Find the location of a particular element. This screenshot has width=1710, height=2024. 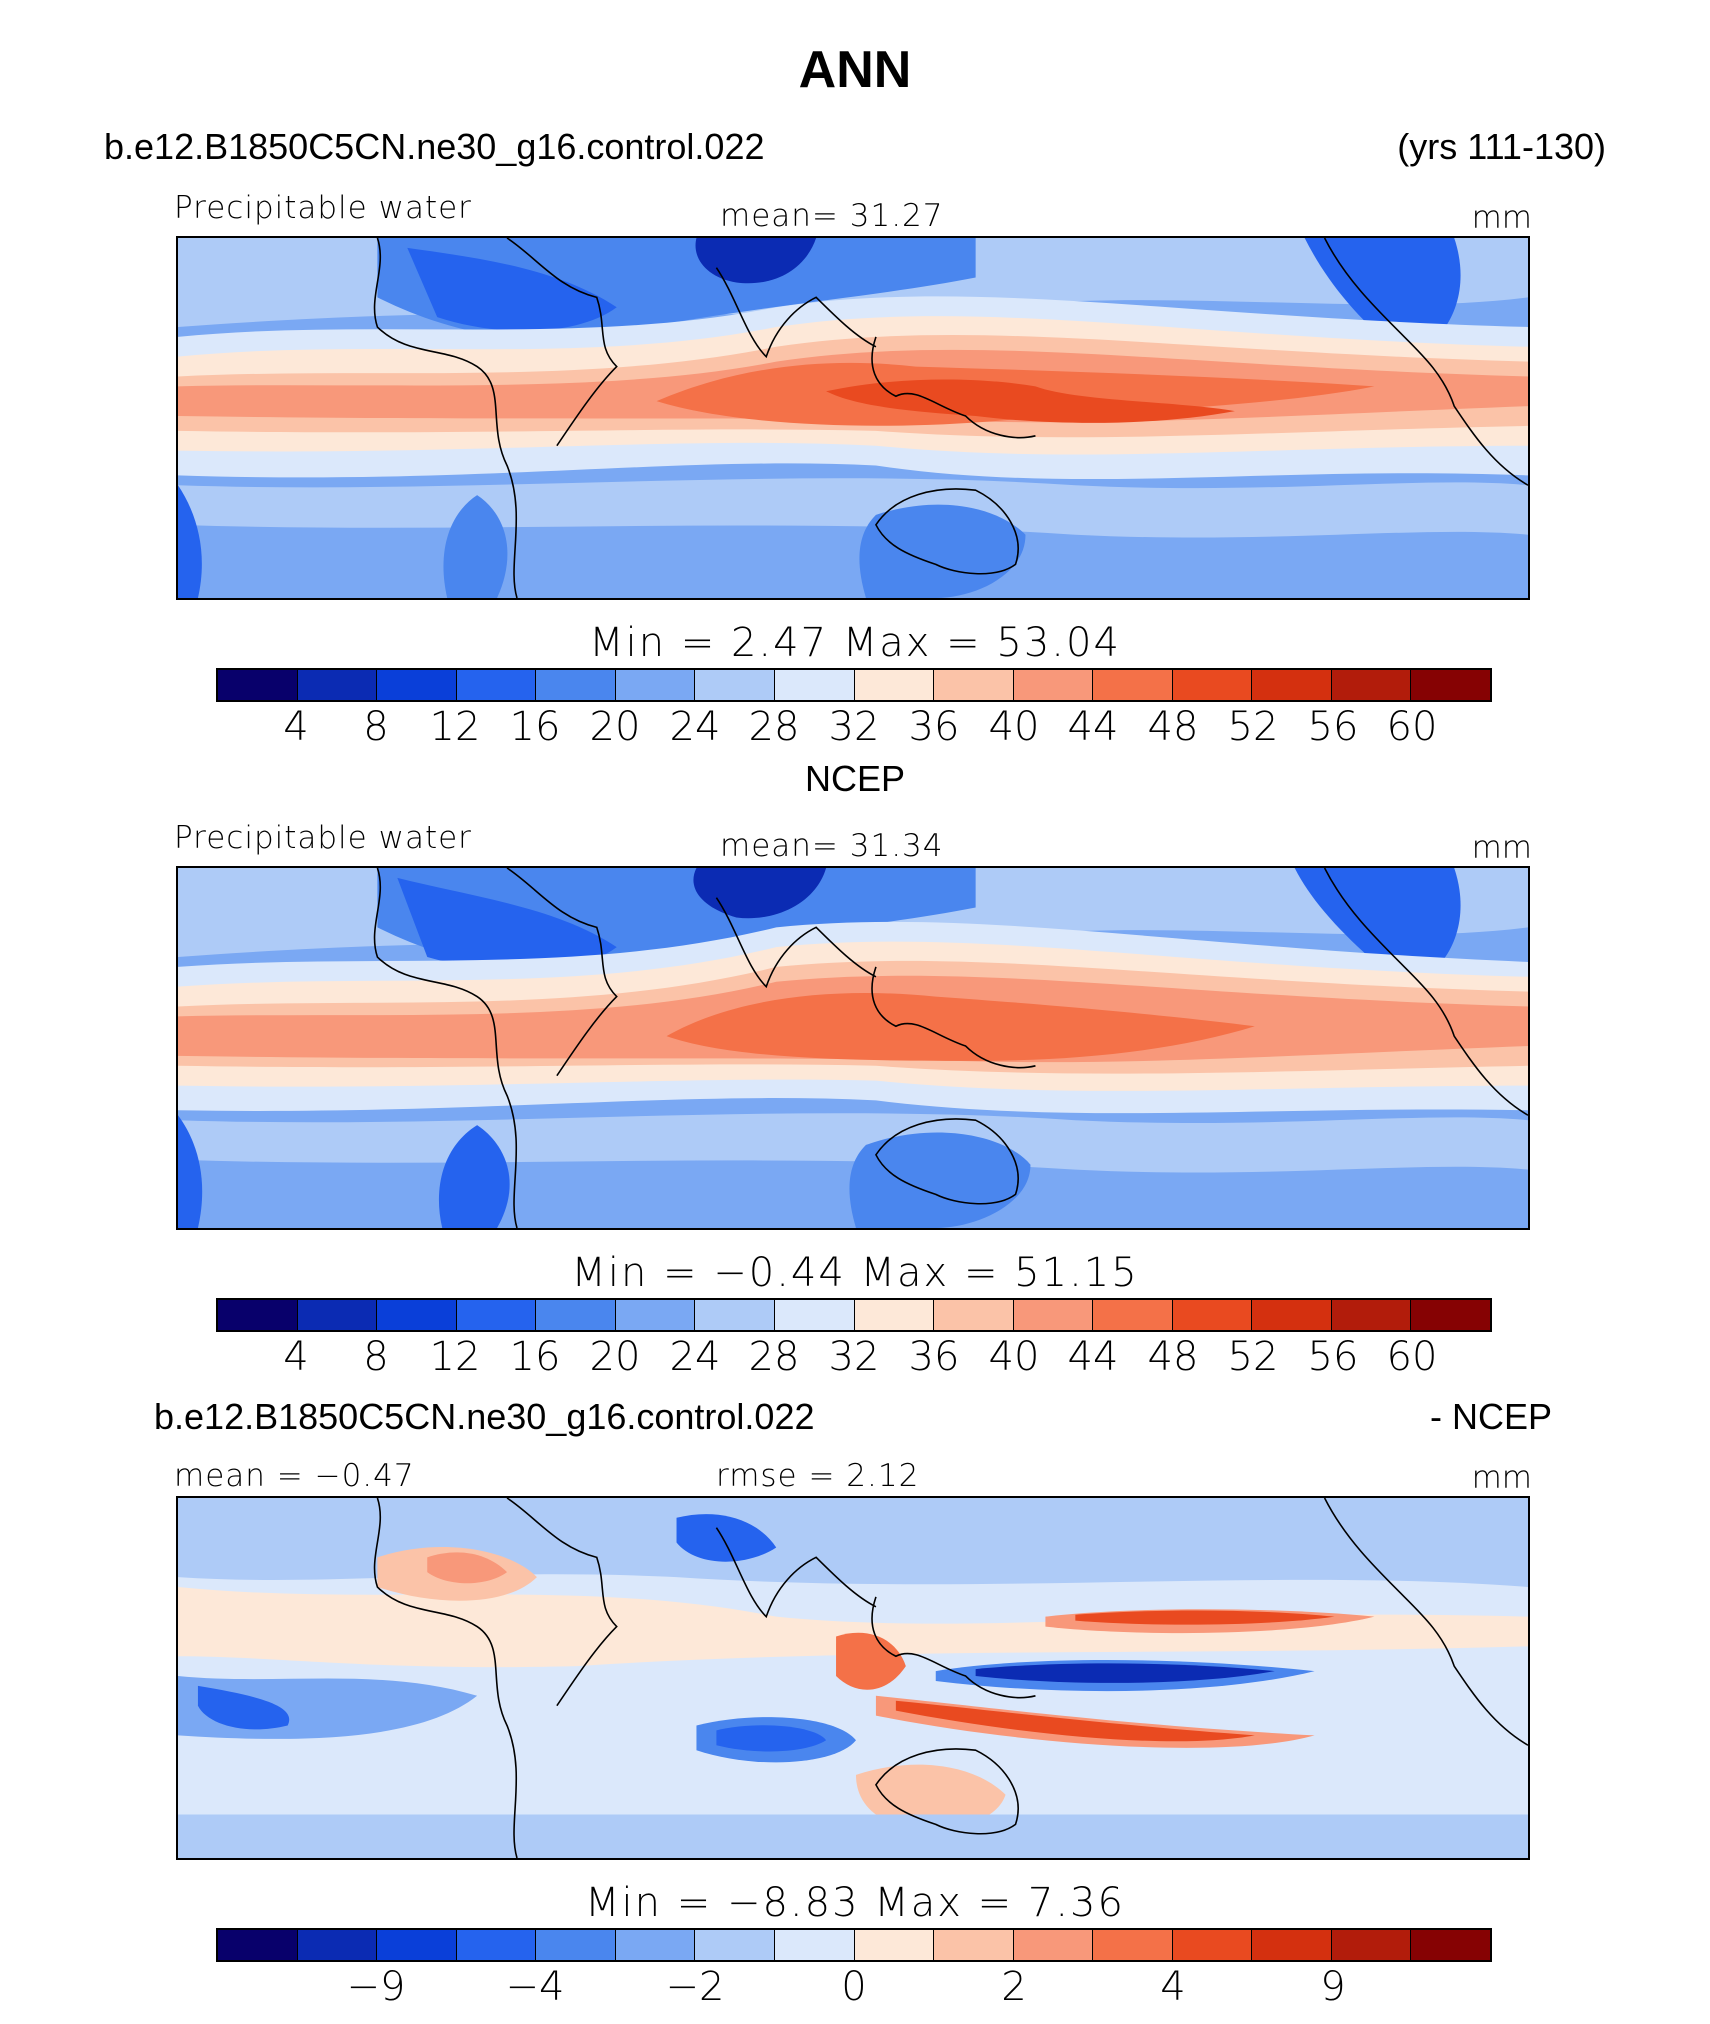

panel3-map is located at coordinates (853, 1678).